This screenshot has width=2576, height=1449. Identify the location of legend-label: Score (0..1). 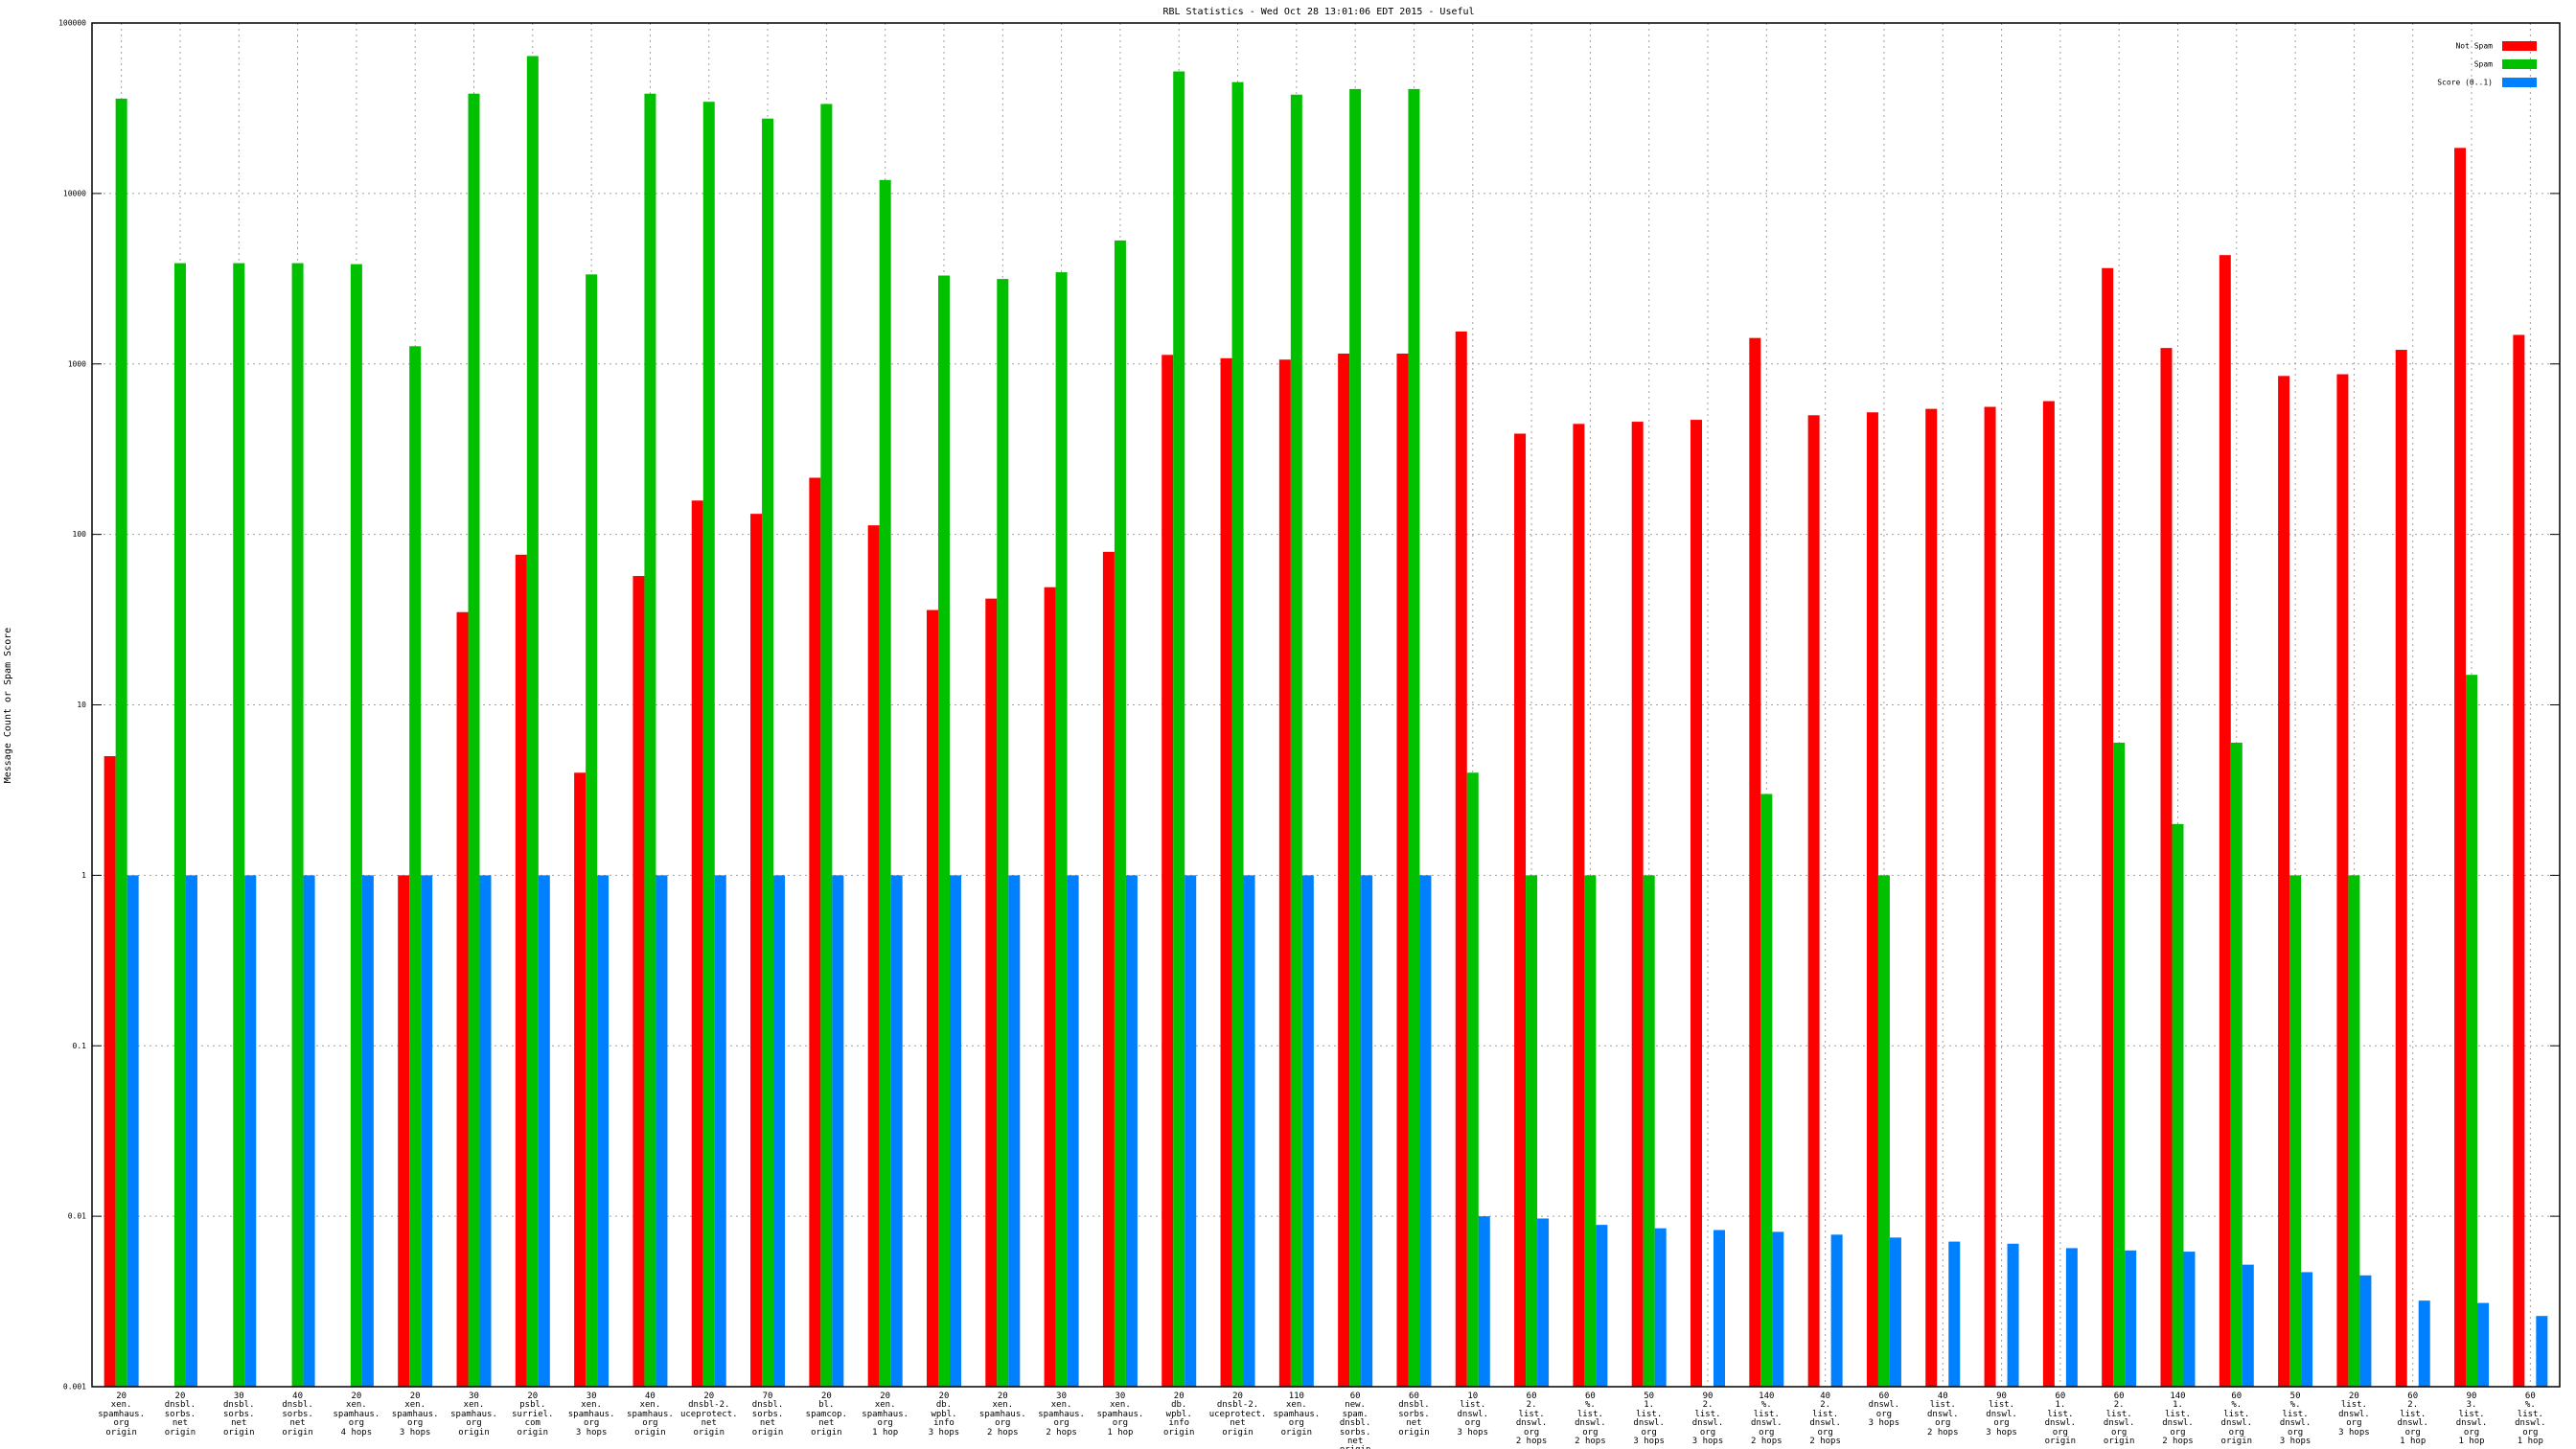
(2465, 83).